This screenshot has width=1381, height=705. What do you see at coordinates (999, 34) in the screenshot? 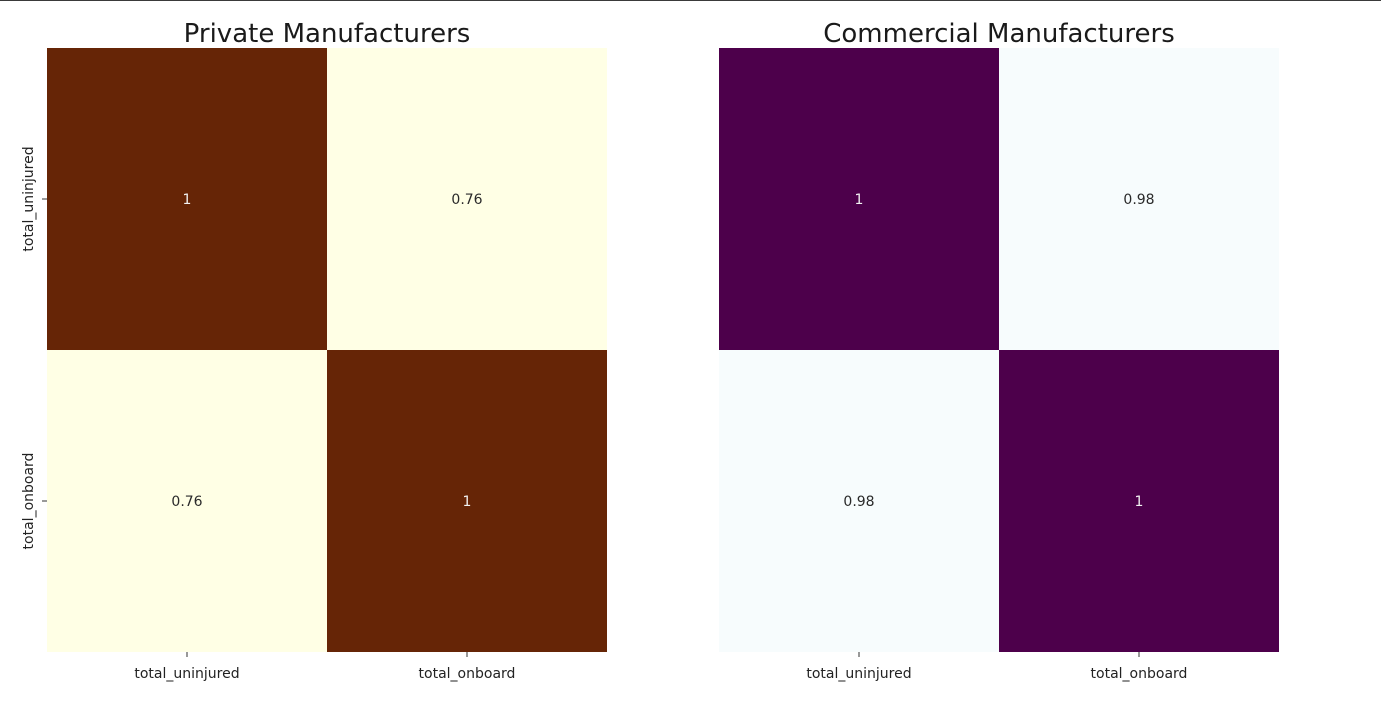
I see `chart-title: Commercial Manufacturers` at bounding box center [999, 34].